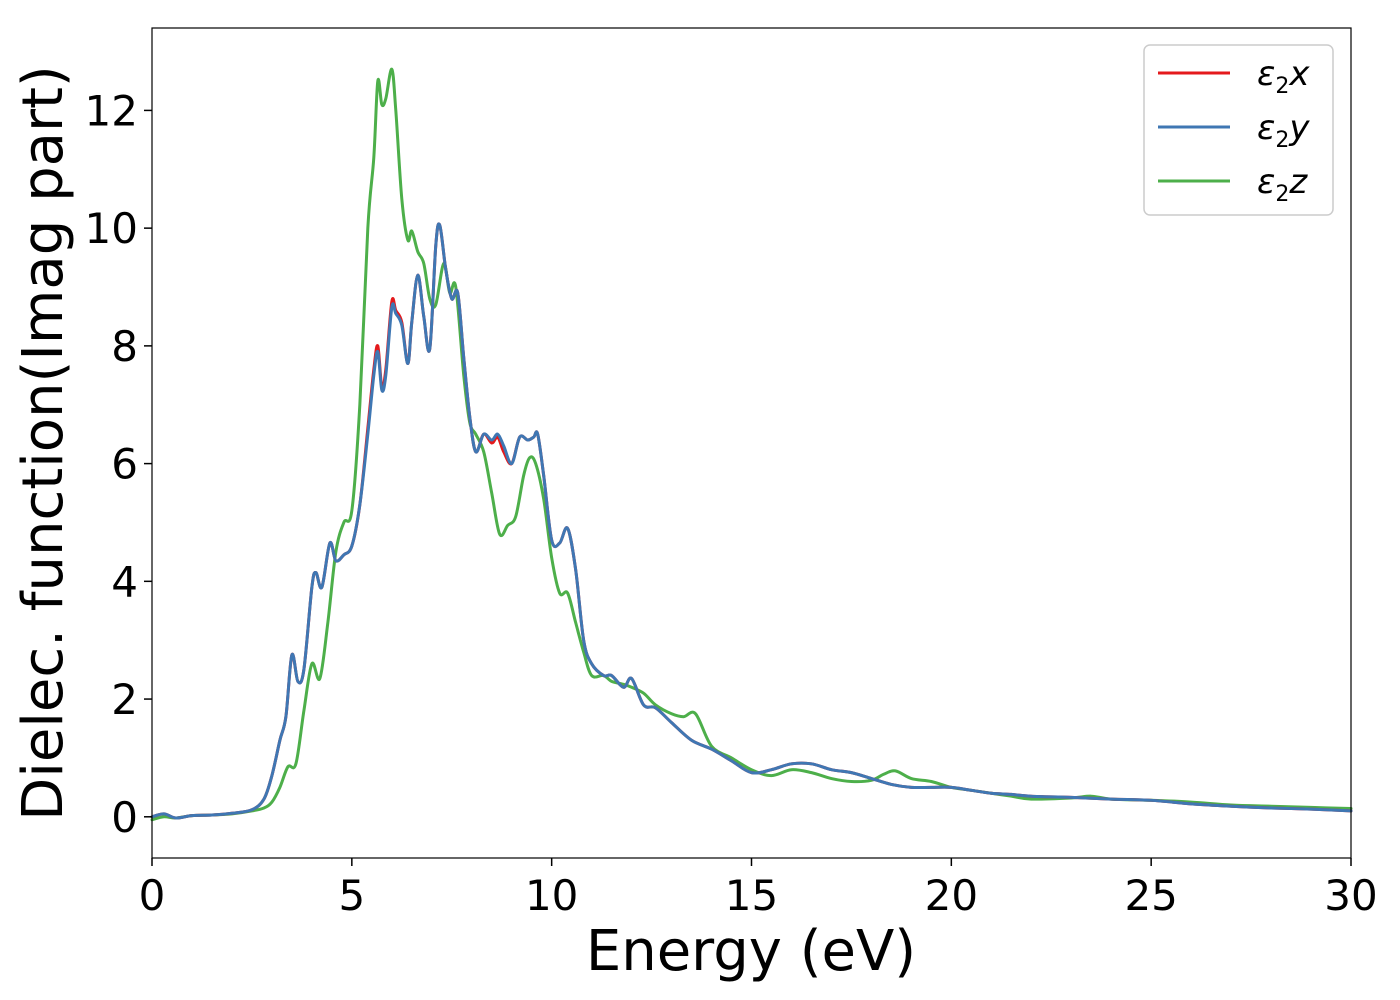  I want to click on x-tick-label: 10, so click(551, 895).